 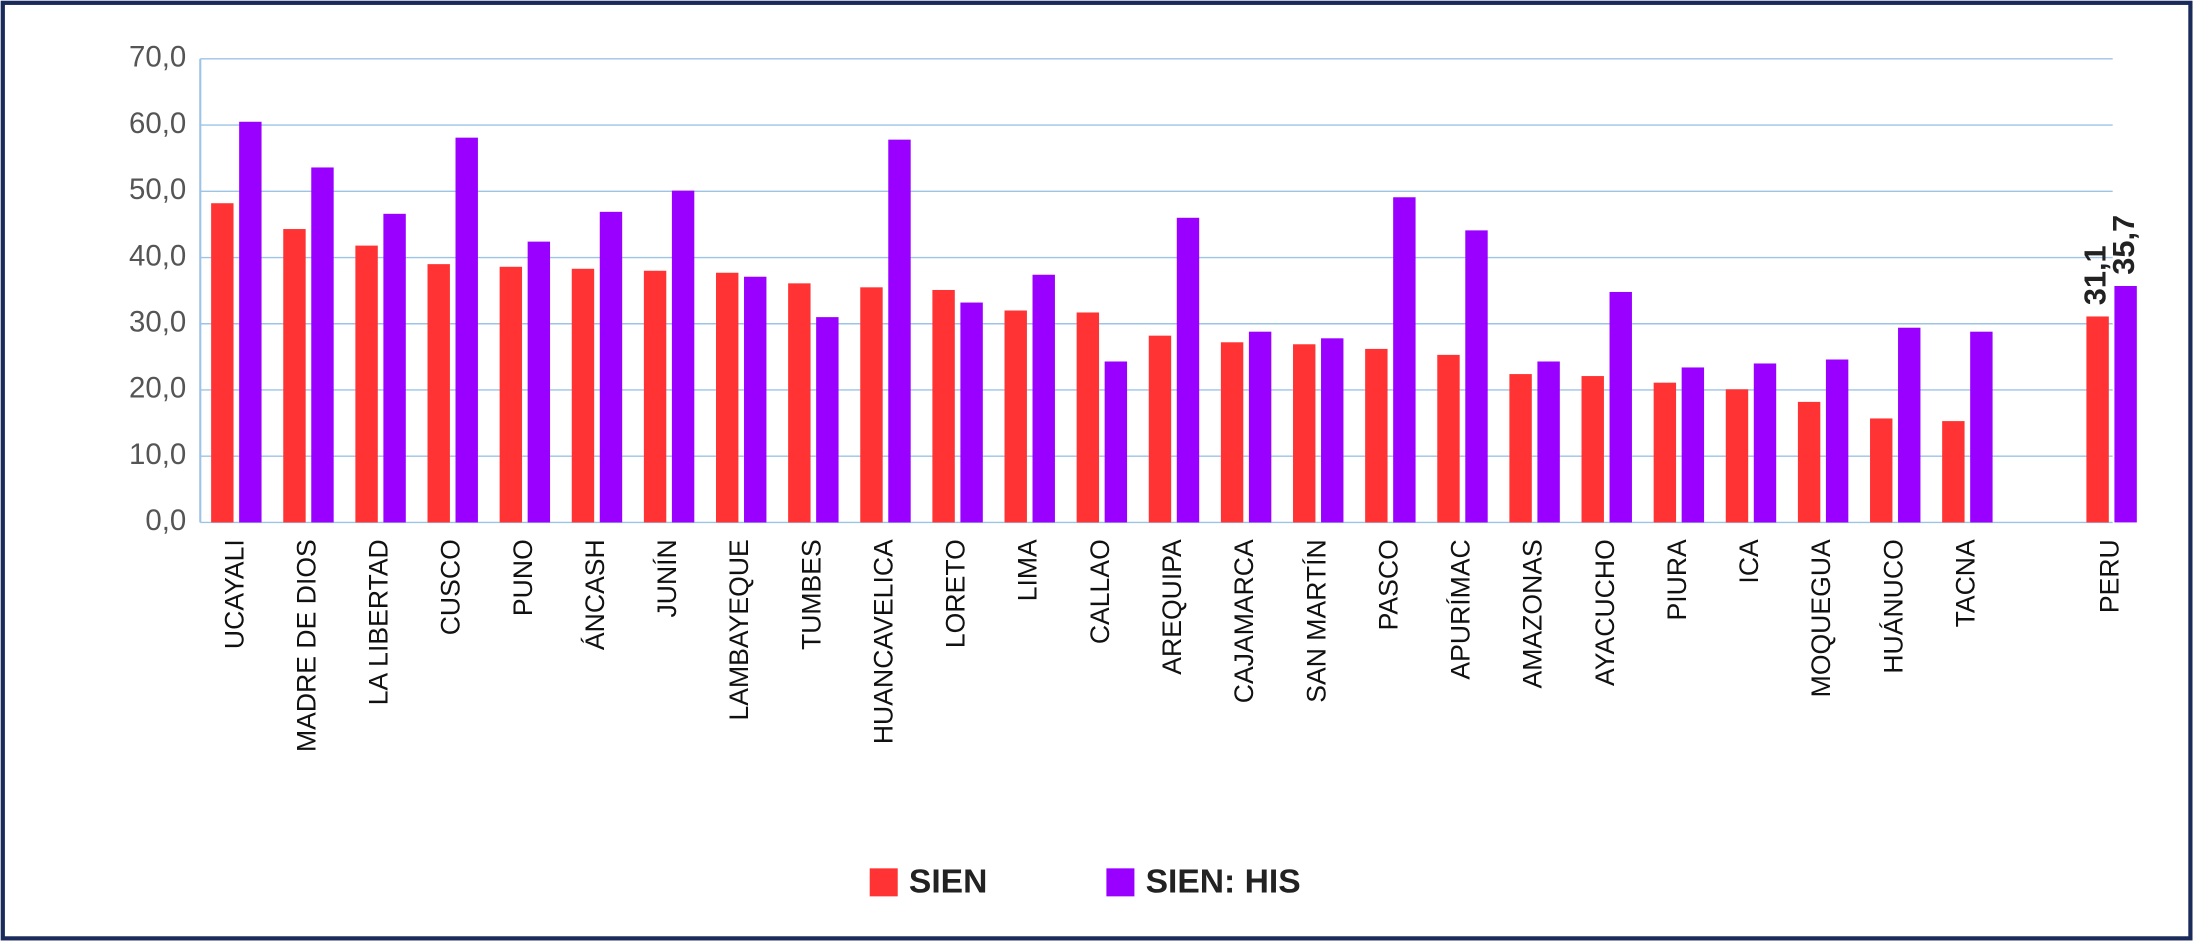 What do you see at coordinates (811, 594) in the screenshot?
I see `x-tick-label: TUMBES` at bounding box center [811, 594].